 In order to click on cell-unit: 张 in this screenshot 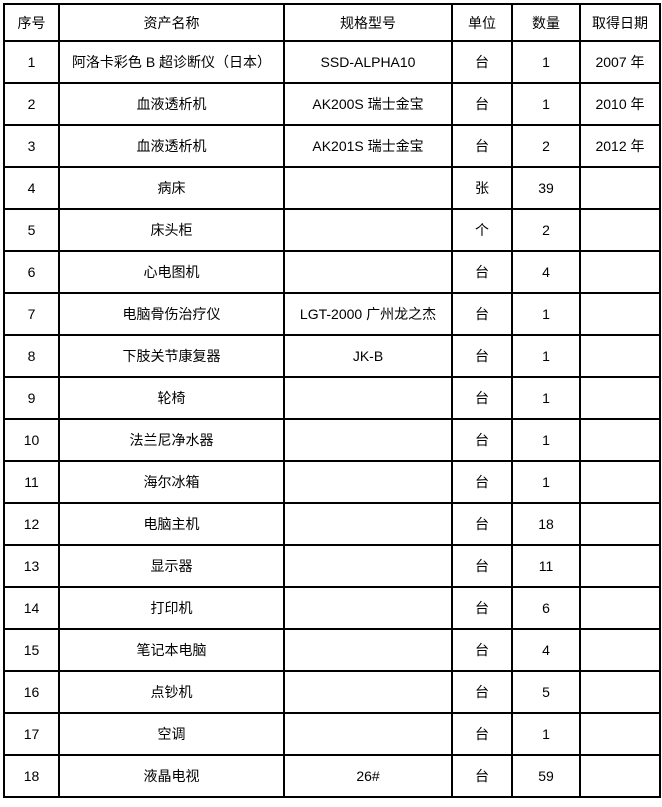, I will do `click(482, 188)`.